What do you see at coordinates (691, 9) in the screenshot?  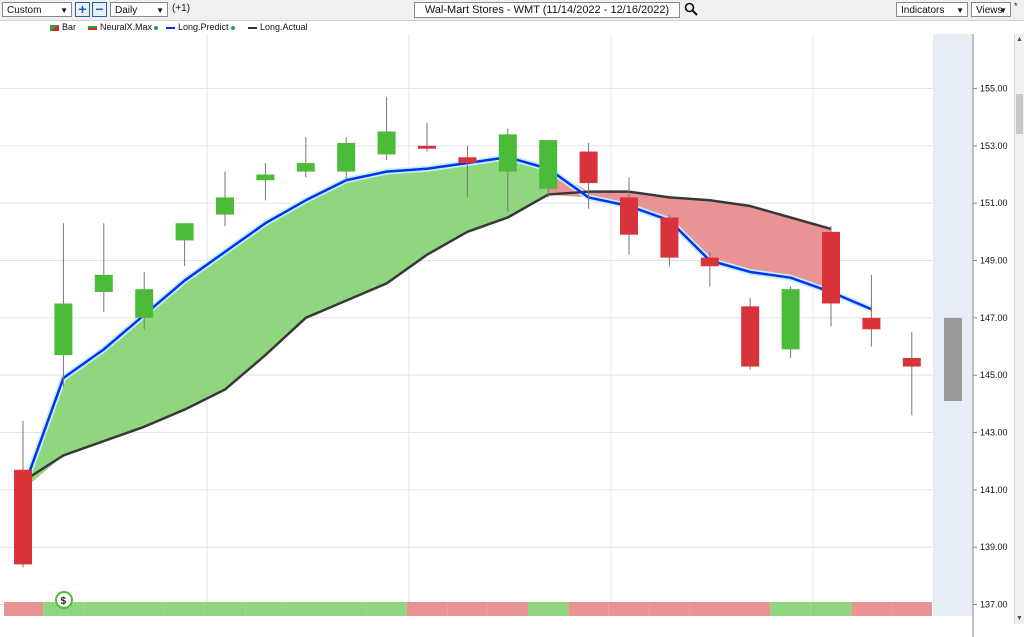 I see `search-icon` at bounding box center [691, 9].